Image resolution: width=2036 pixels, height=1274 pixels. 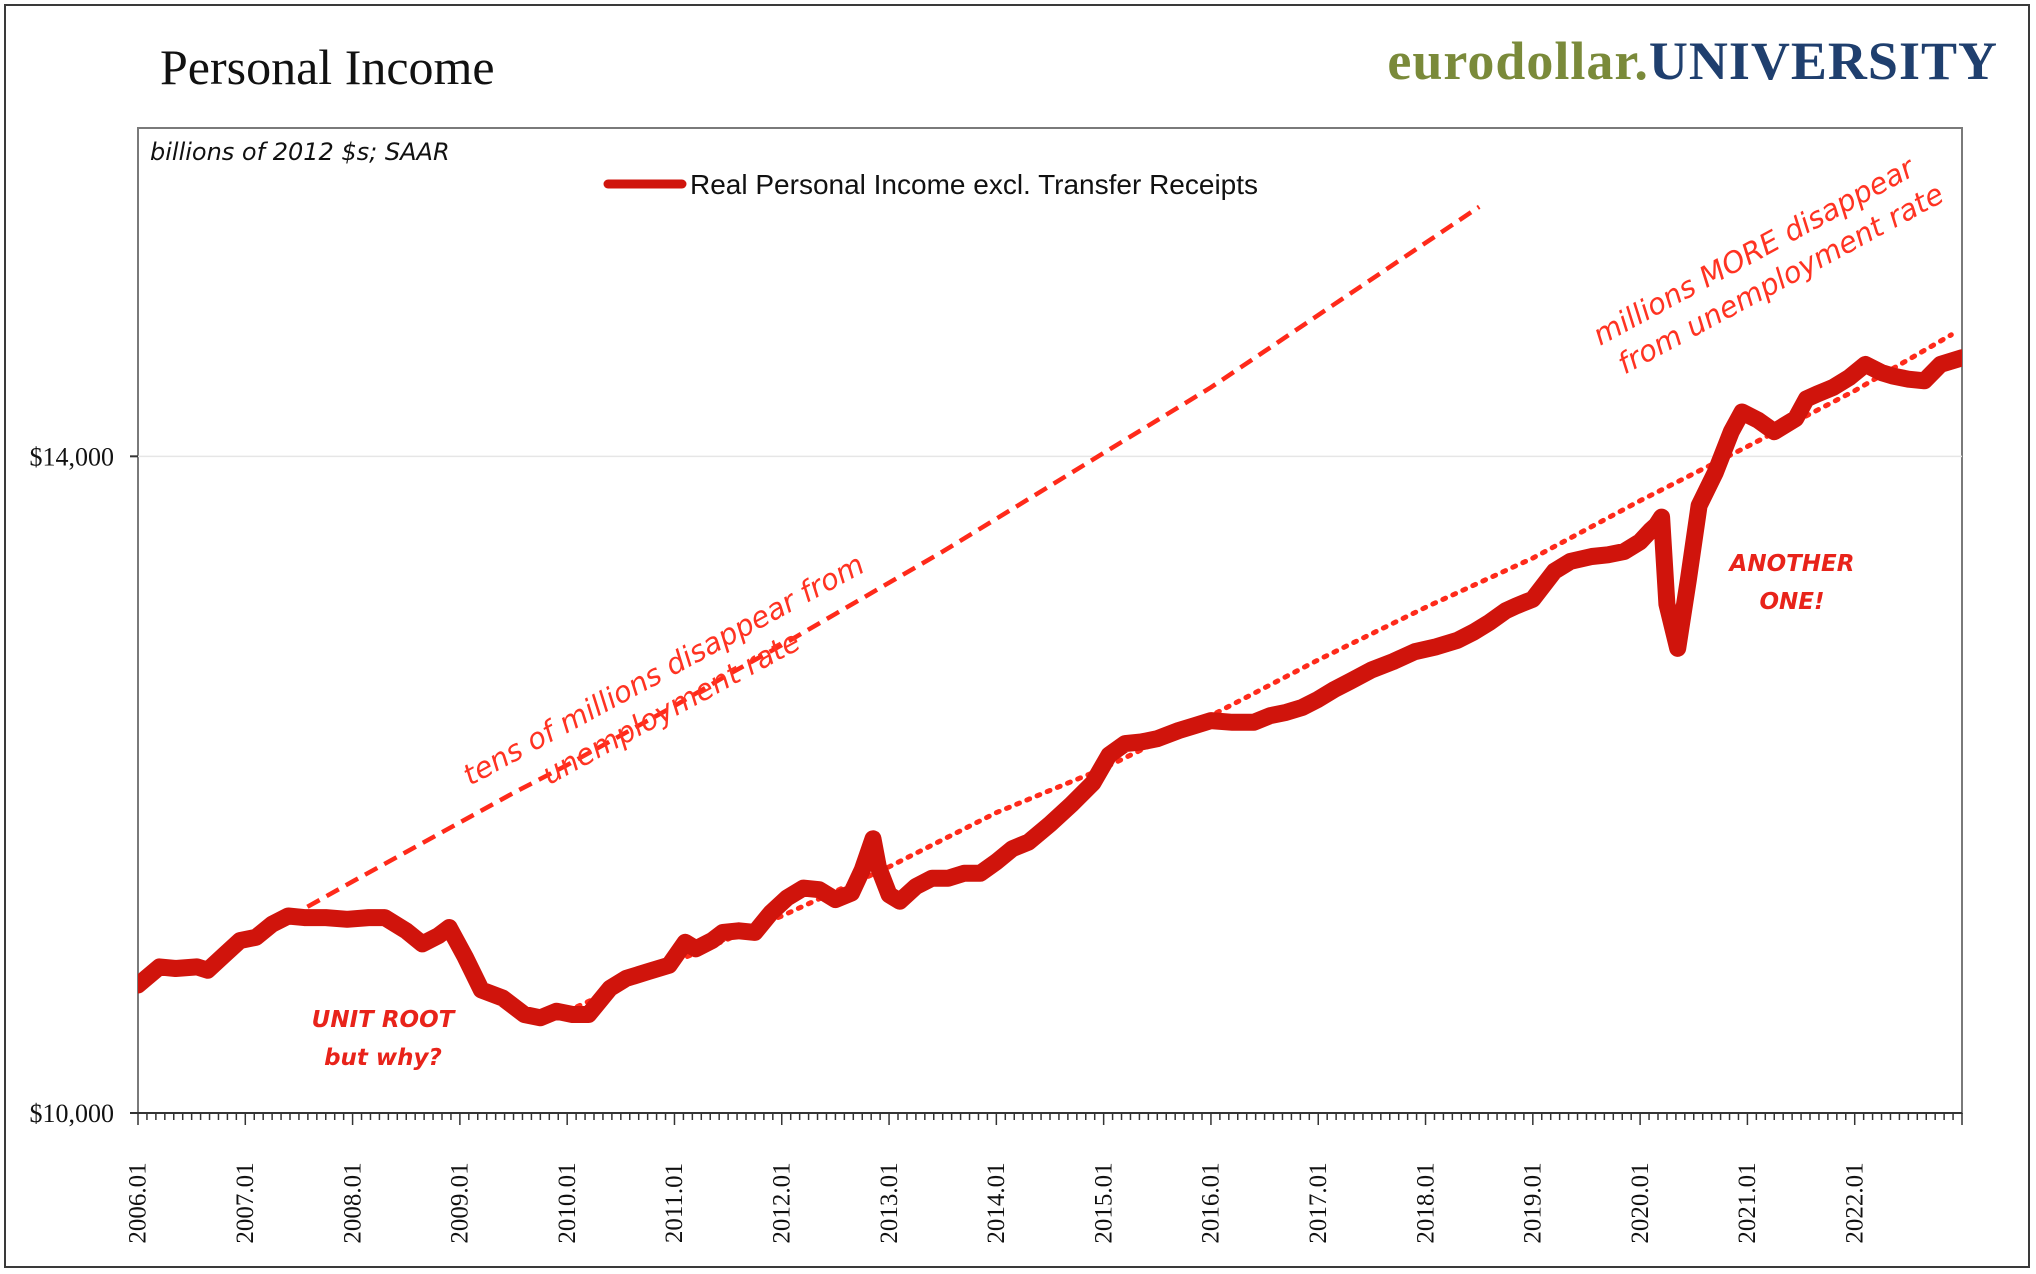 I want to click on x-tick-label: 2008.01, so click(x=352, y=1202).